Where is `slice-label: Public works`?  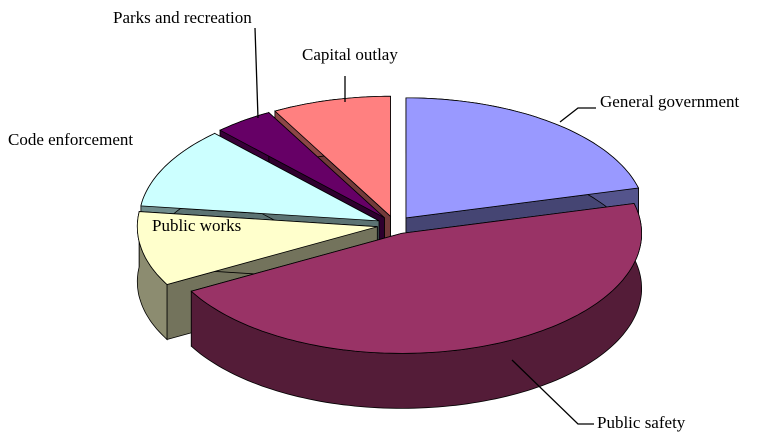
slice-label: Public works is located at coordinates (196, 225).